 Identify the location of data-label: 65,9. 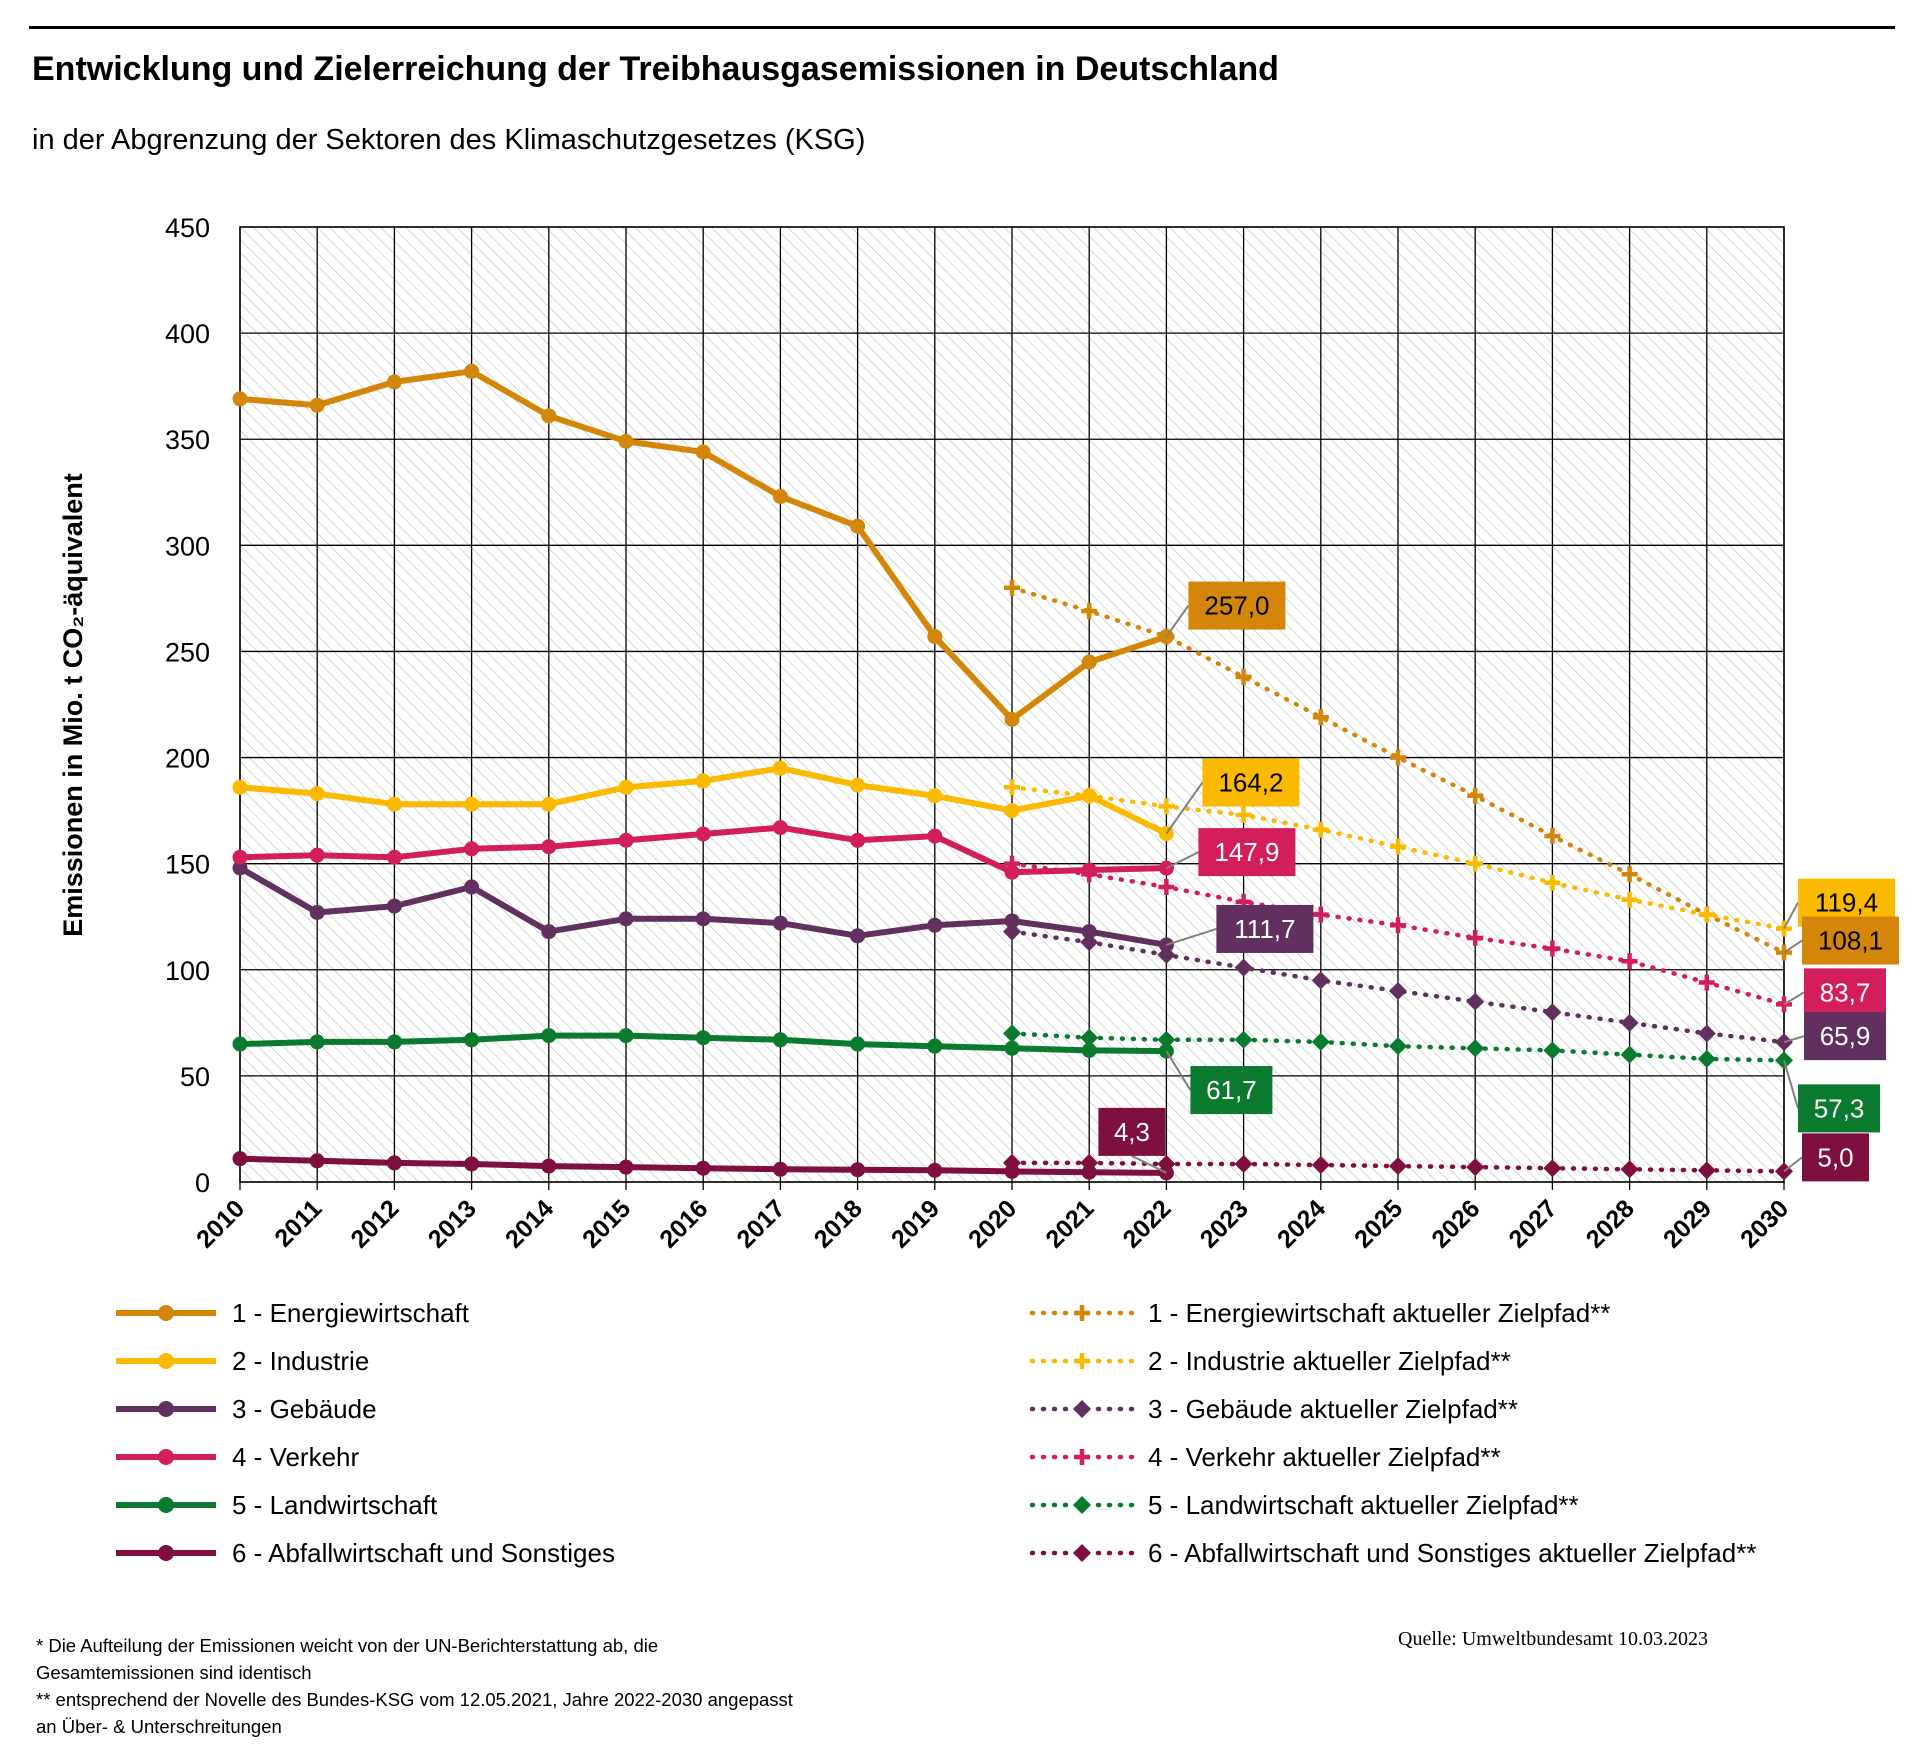
(1845, 1036).